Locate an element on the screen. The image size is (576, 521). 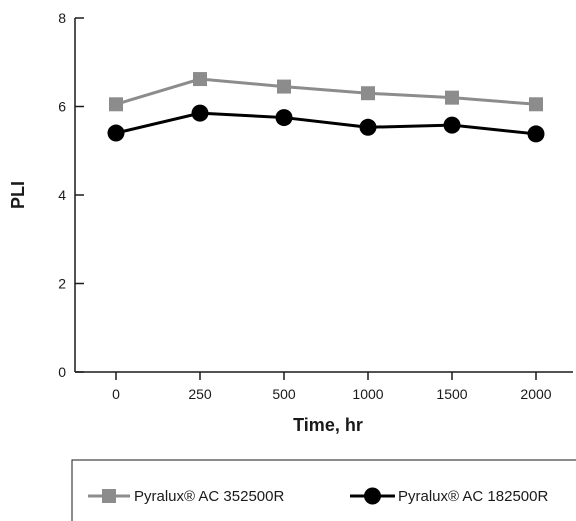
legend-label: Pyralux® AC 352500R is located at coordinates (209, 496).